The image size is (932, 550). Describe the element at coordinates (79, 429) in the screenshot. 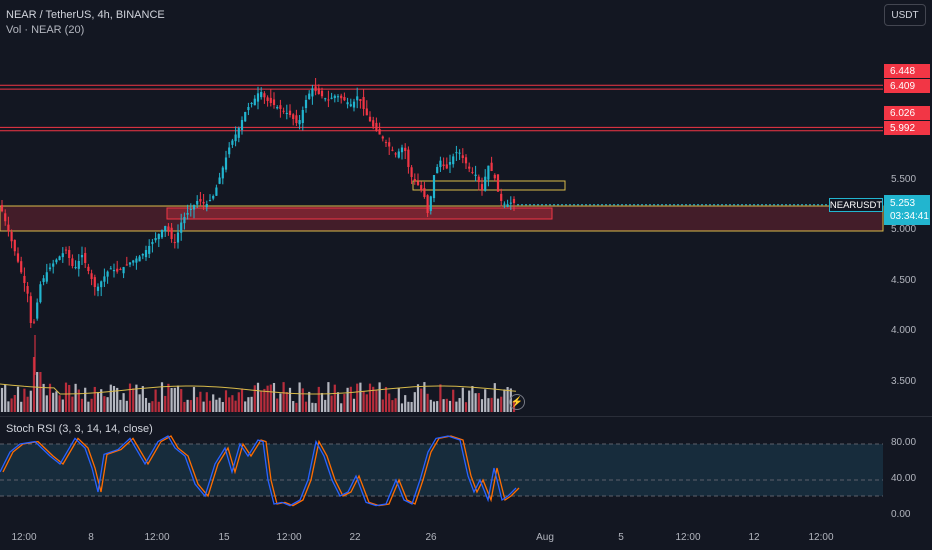

I see `stoch-rsi-label: Stoch RSI (3, 3, 14, 14, close)` at that location.